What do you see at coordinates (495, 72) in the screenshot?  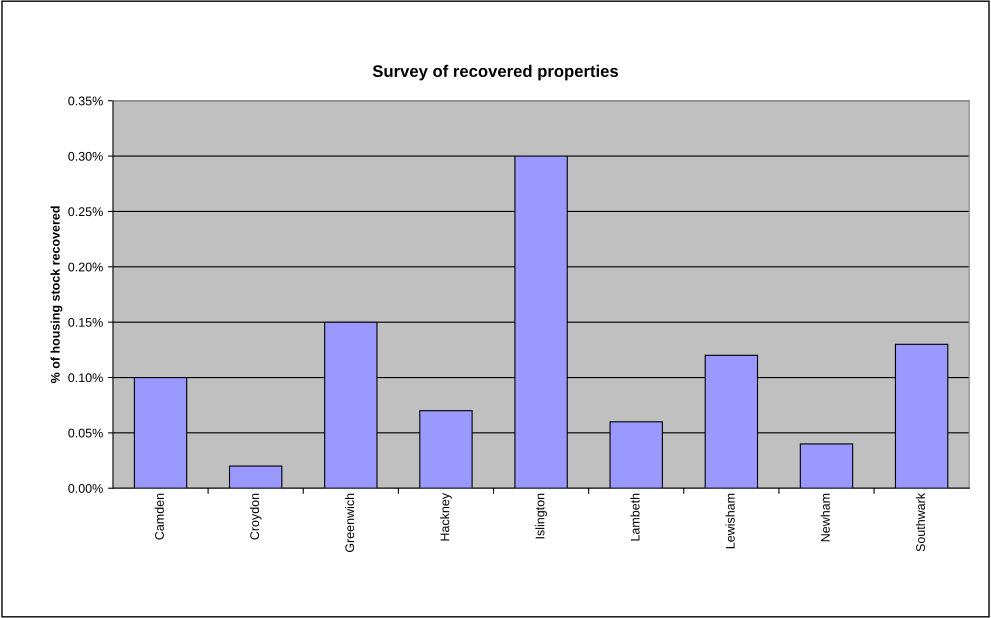 I see `chart-title: Survey of recovered properties` at bounding box center [495, 72].